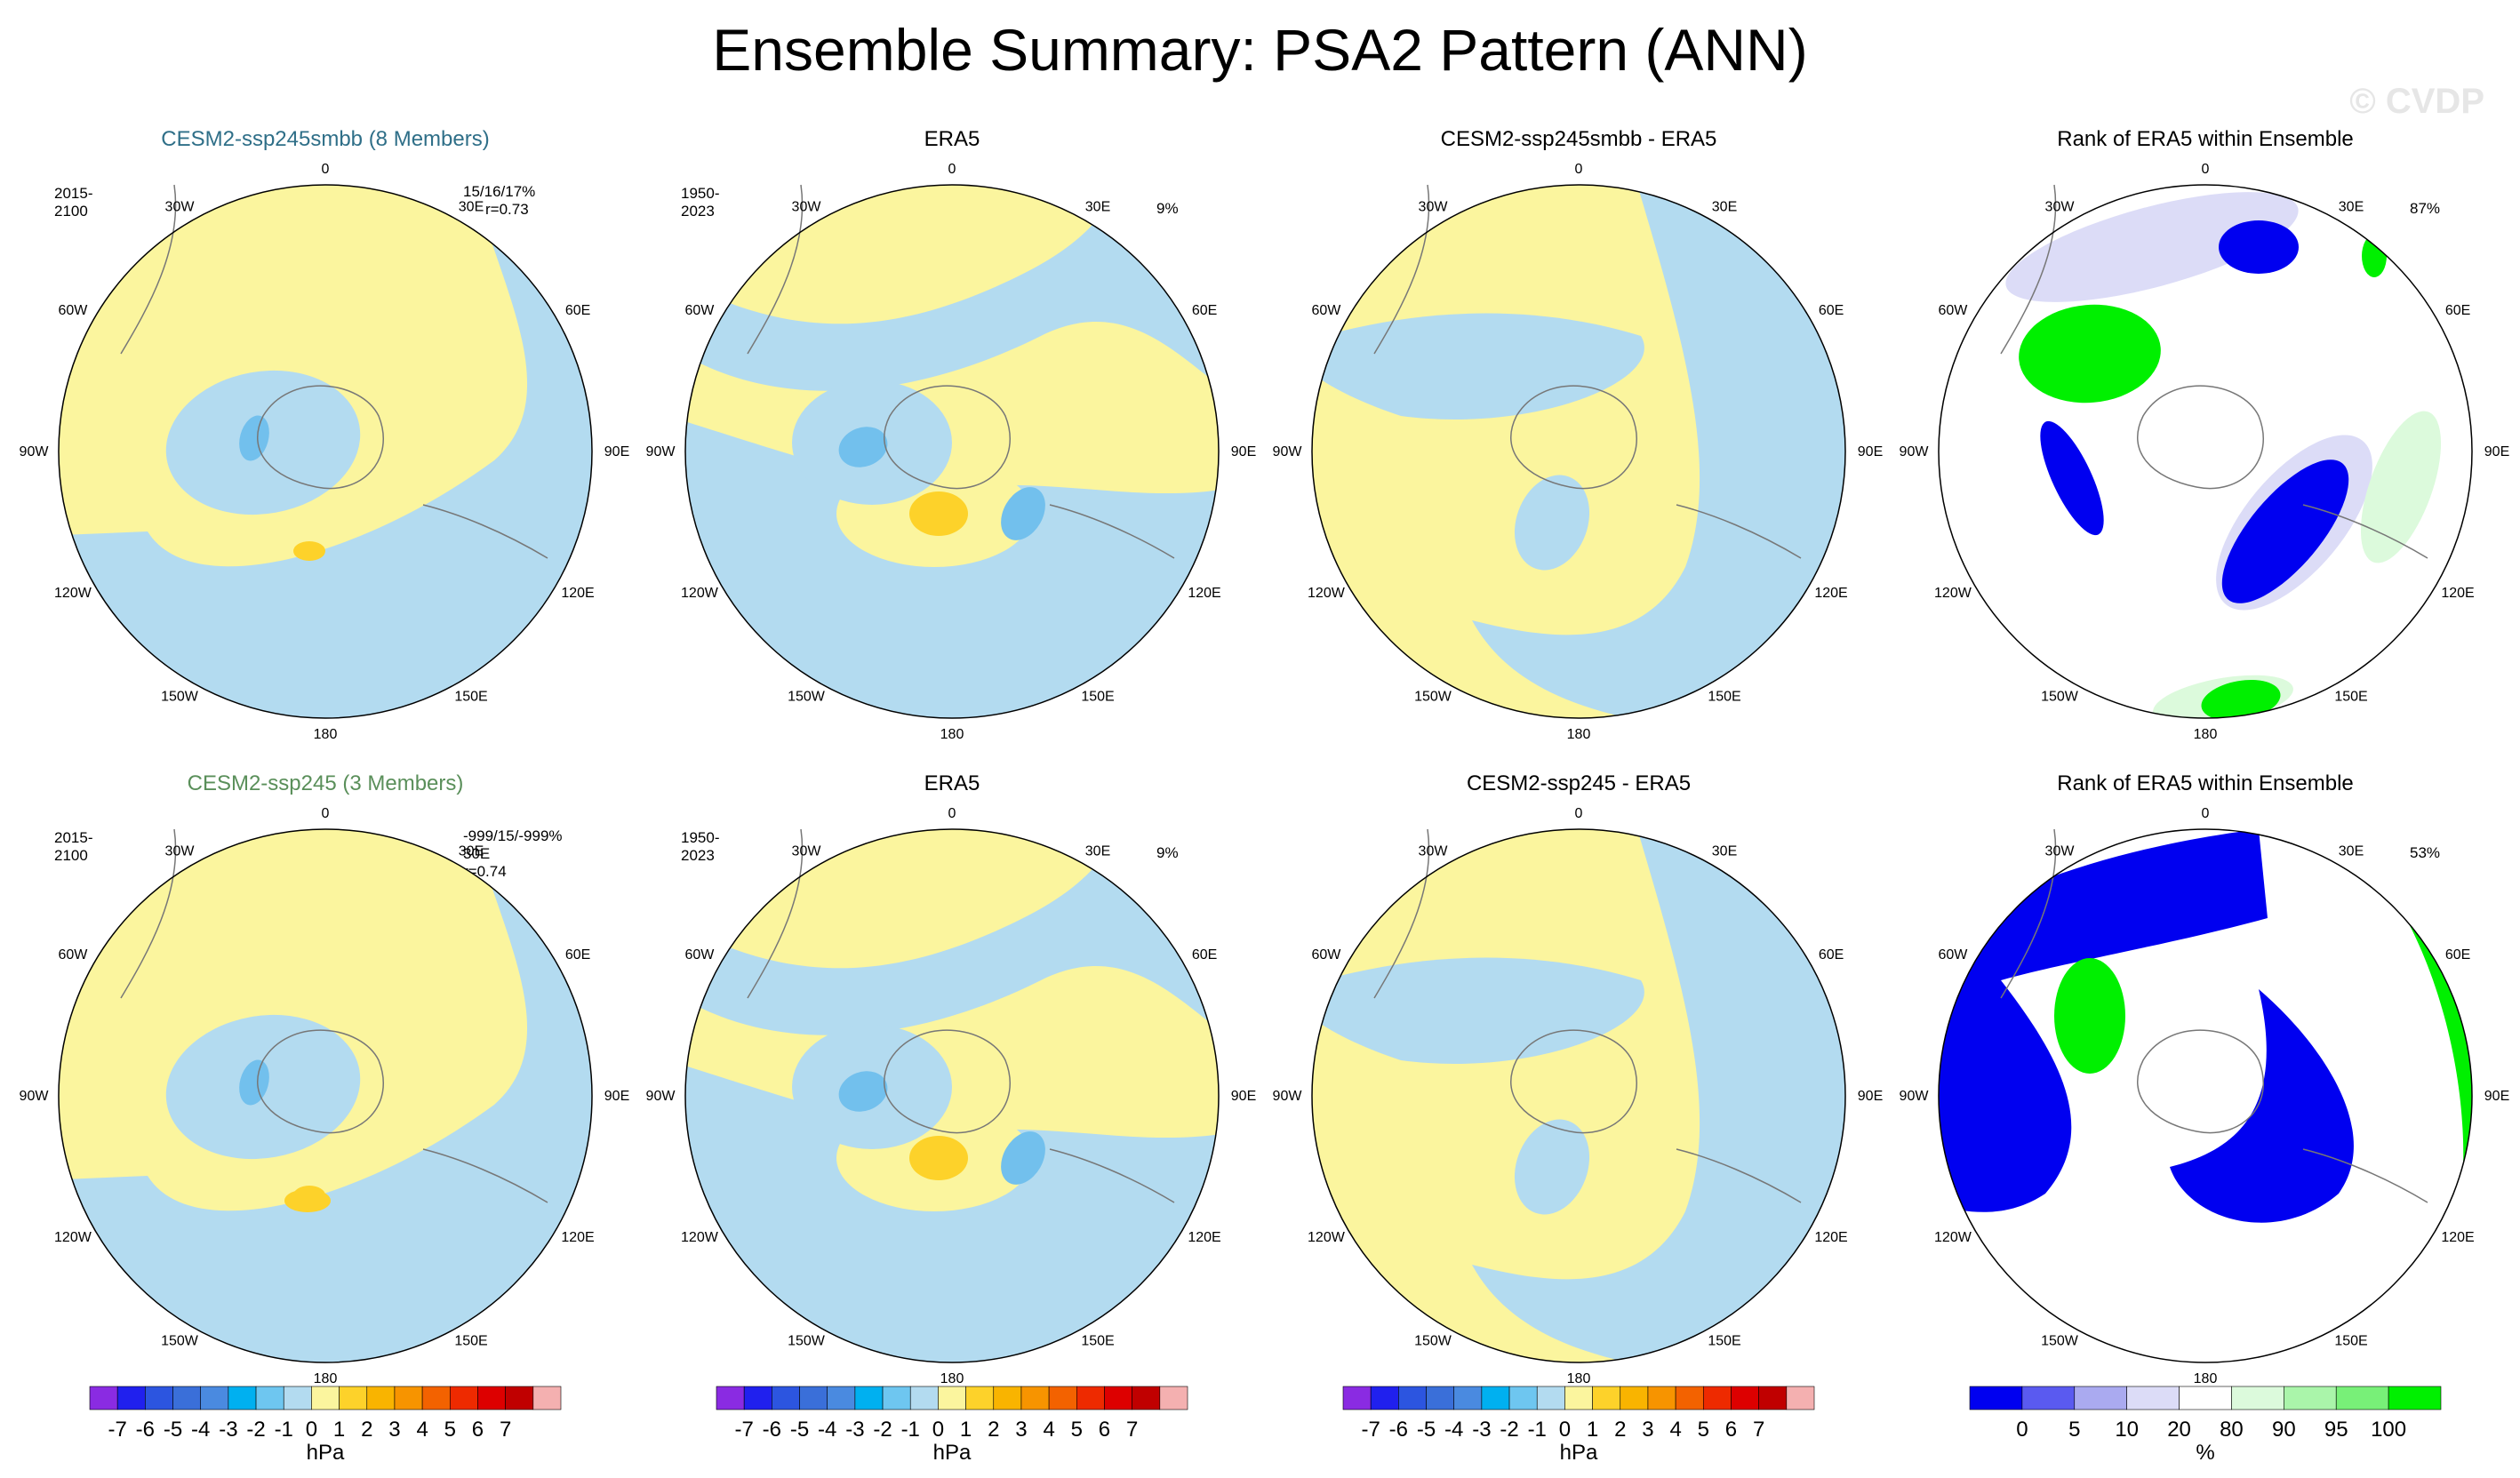 The width and height of the screenshot is (2520, 1478). I want to click on colorbar-3-tick: 100, so click(2388, 1430).